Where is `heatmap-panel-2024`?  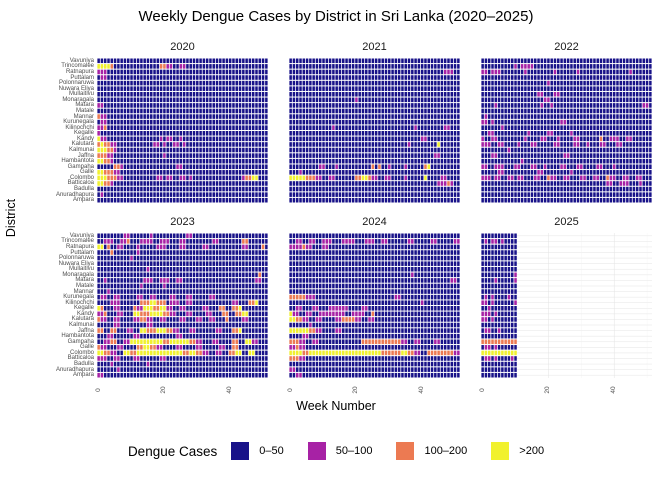 heatmap-panel-2024 is located at coordinates (374, 305).